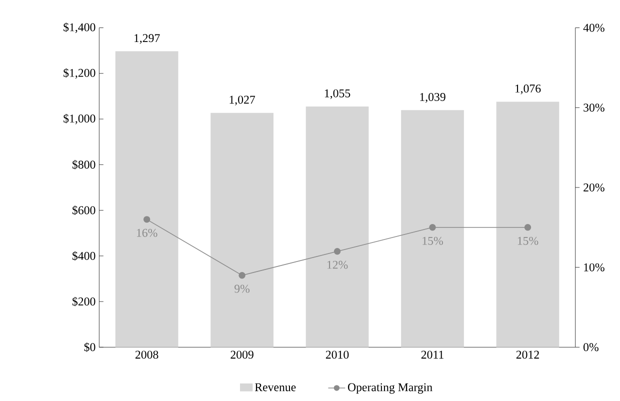 This screenshot has height=401, width=620. I want to click on y-tick-label: $1,000, so click(80, 119).